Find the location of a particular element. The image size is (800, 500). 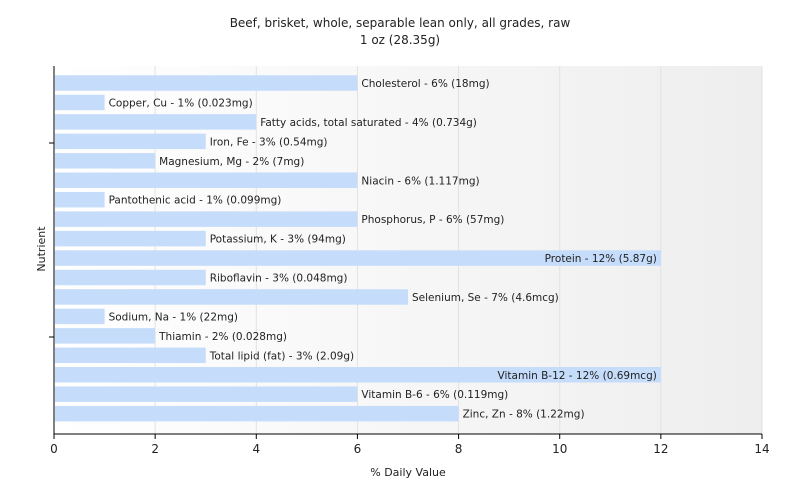

bar-label: Phosphorus, P - 6% (57mg) is located at coordinates (432, 220).